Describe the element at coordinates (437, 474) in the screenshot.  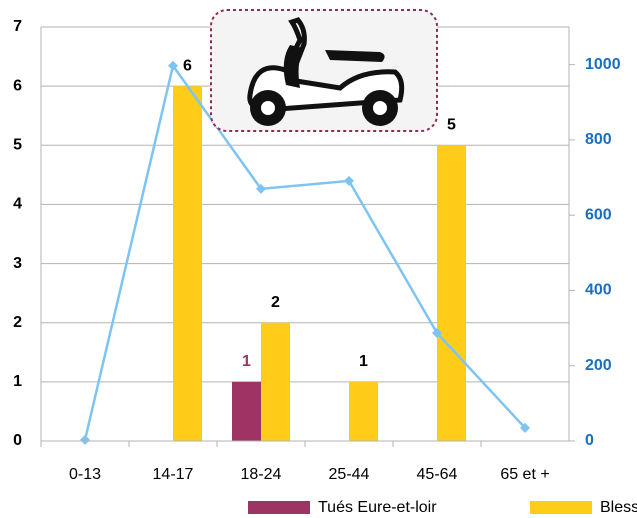
I see `x-tick-label: 45-64` at that location.